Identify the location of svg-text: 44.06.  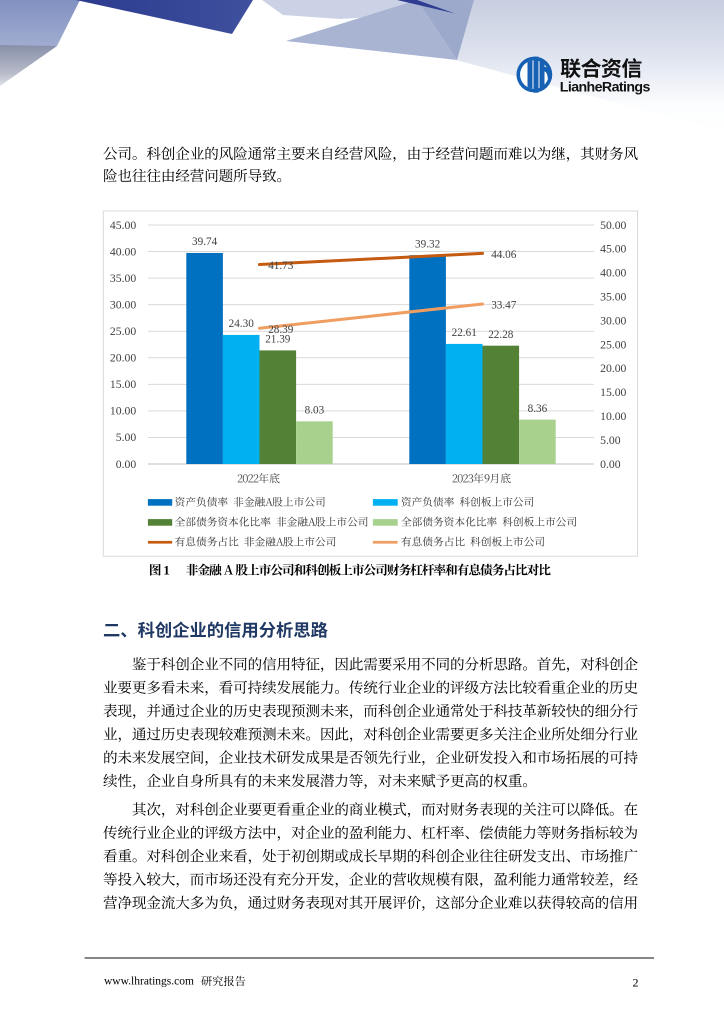
(504, 255).